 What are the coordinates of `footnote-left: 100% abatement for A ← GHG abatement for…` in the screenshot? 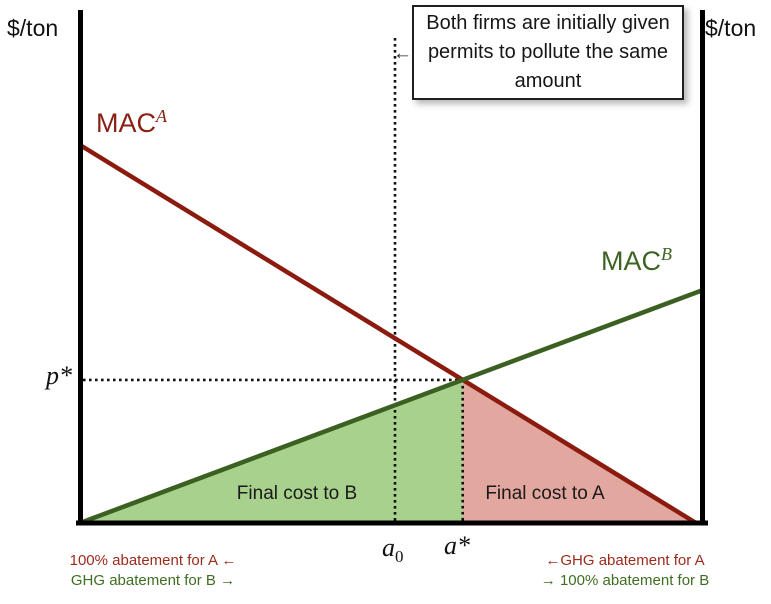 It's located at (153, 571).